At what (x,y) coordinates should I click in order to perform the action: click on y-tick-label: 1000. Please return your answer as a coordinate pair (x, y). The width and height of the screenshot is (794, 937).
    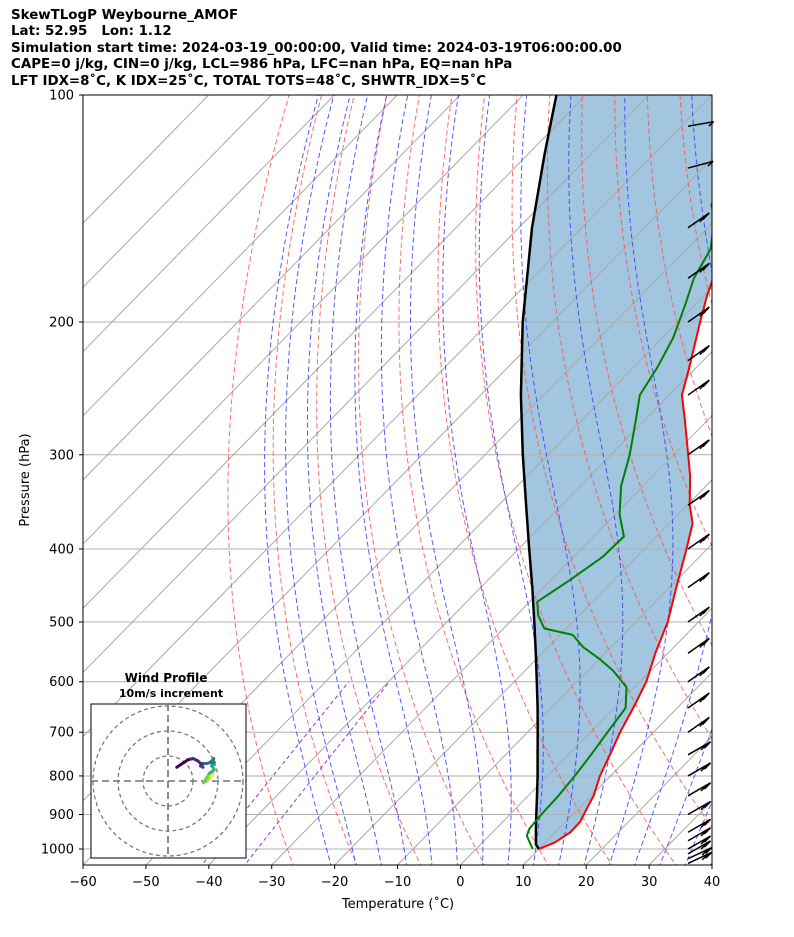
    Looking at the image, I should click on (57, 850).